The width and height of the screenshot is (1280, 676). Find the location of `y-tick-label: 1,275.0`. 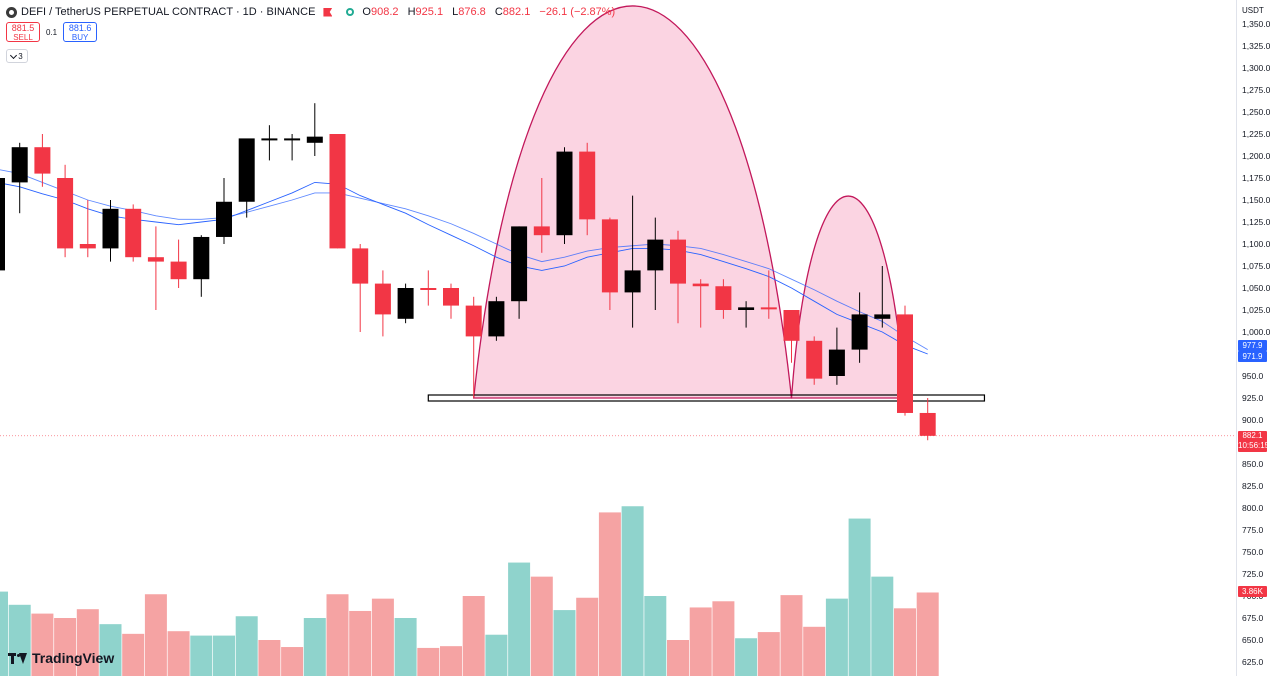

y-tick-label: 1,275.0 is located at coordinates (1256, 90).